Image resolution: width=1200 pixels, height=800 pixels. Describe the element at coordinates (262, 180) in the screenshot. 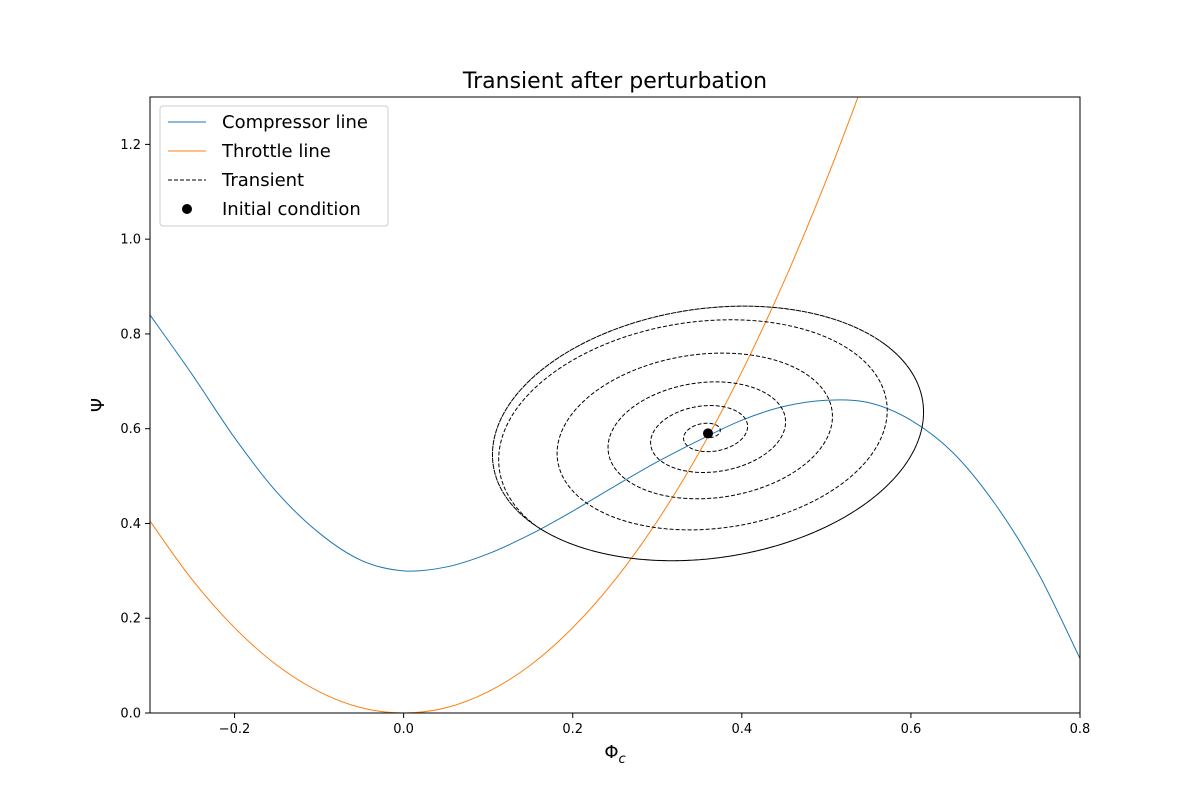

I see `legend-label-transient: Transient` at that location.